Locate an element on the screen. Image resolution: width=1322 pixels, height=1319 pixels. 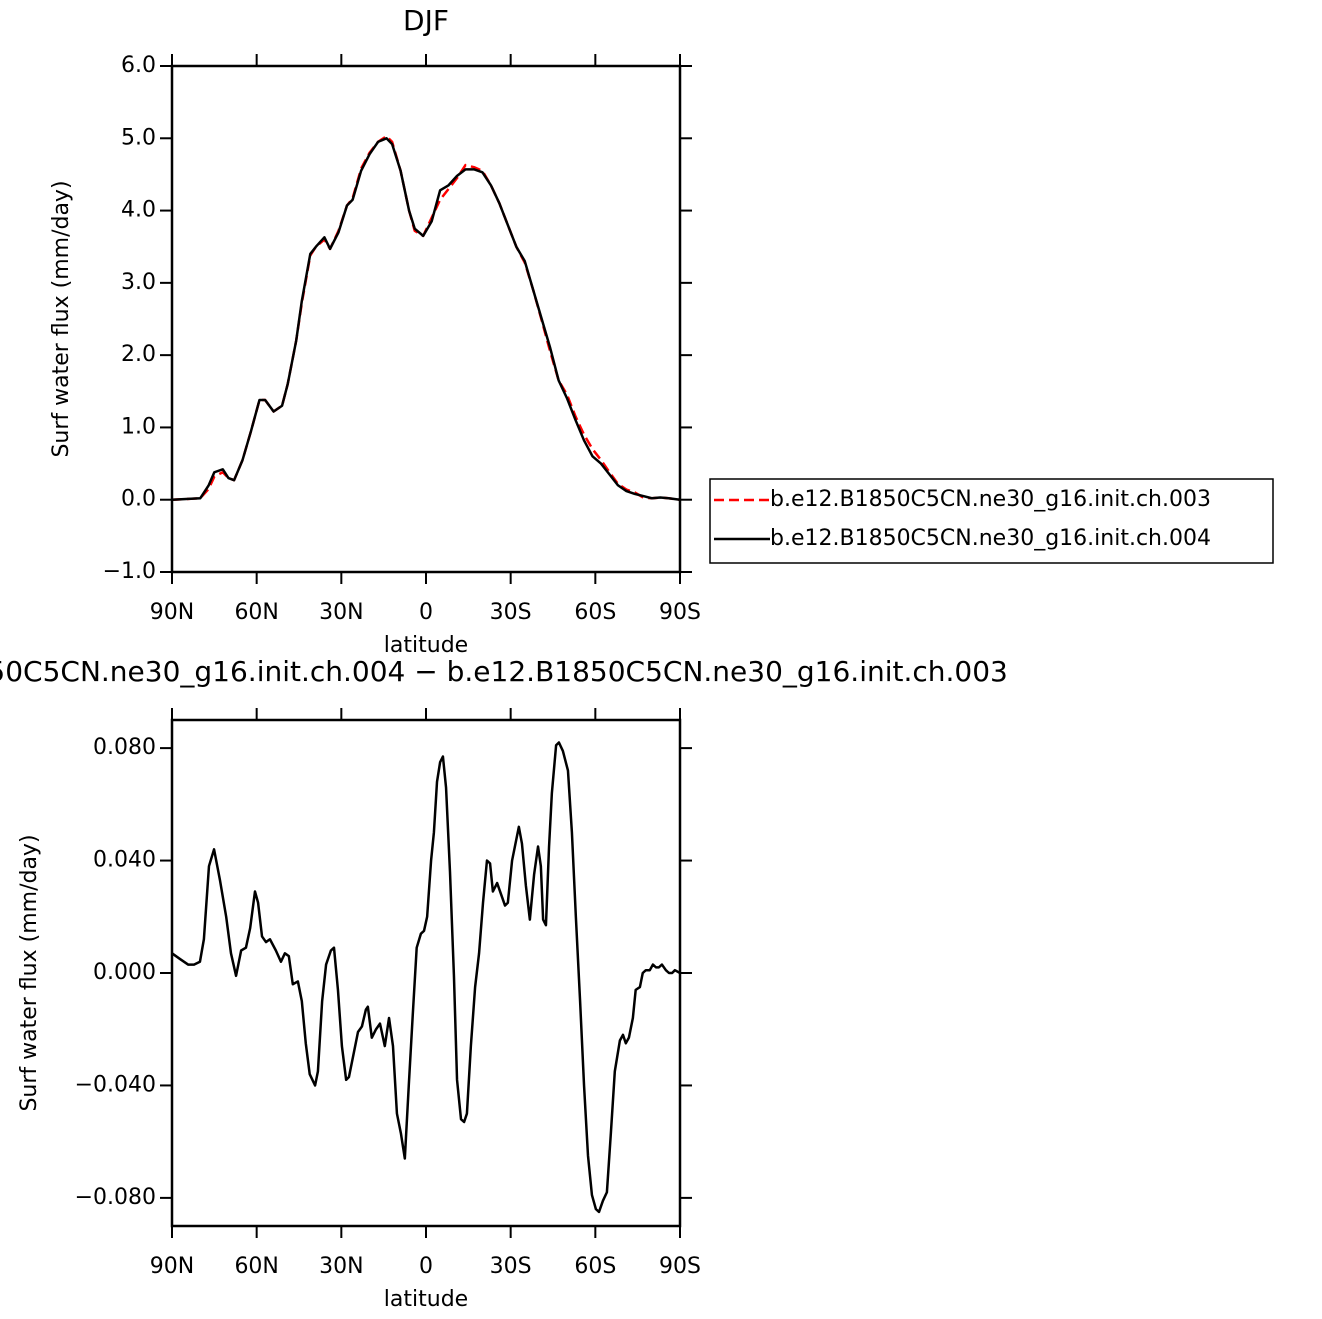
y-tick-label: 0.080 is located at coordinates (124, 747).